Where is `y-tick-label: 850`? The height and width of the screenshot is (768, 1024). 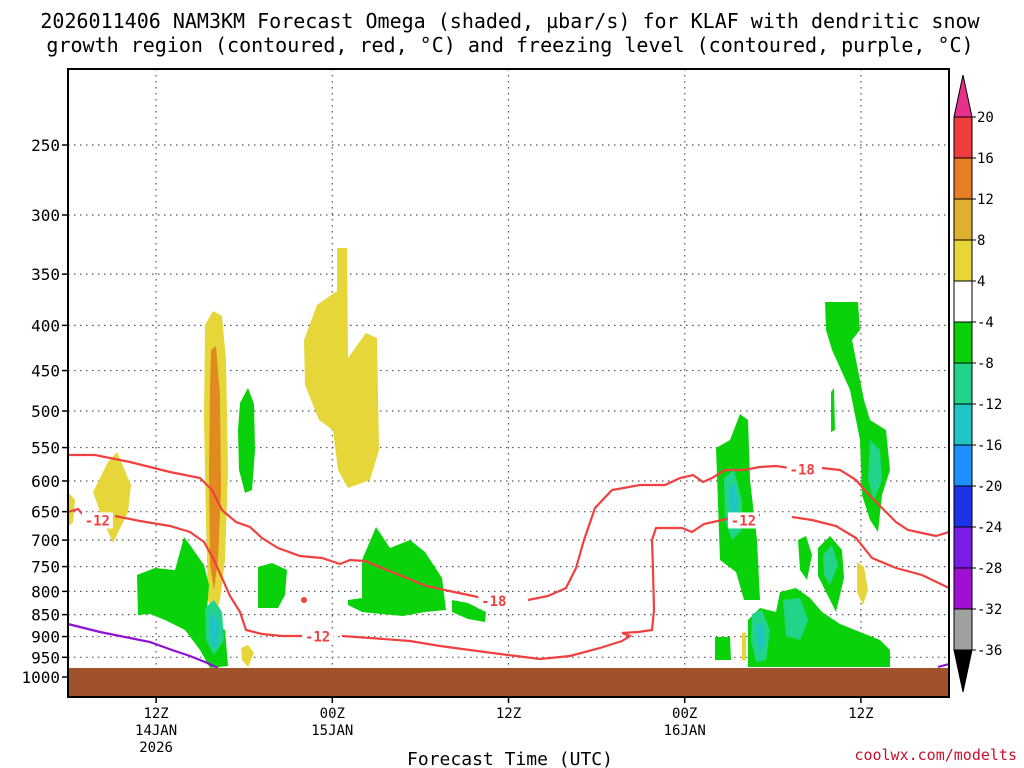
y-tick-label: 850 is located at coordinates (45, 615).